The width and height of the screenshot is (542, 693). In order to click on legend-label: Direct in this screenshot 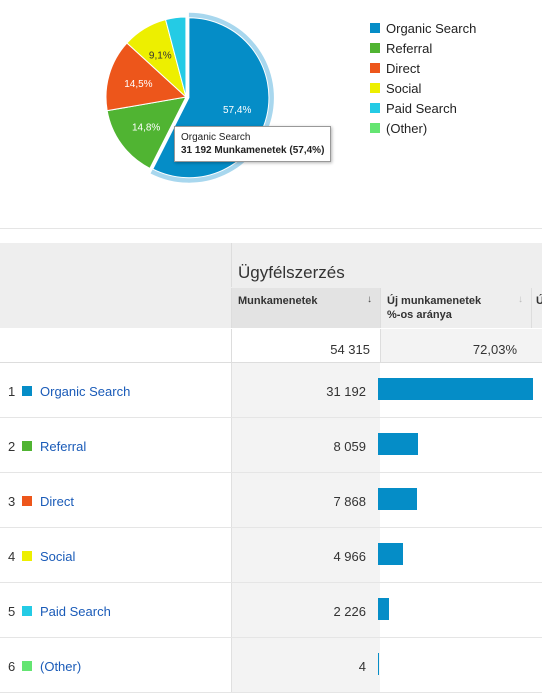, I will do `click(403, 68)`.